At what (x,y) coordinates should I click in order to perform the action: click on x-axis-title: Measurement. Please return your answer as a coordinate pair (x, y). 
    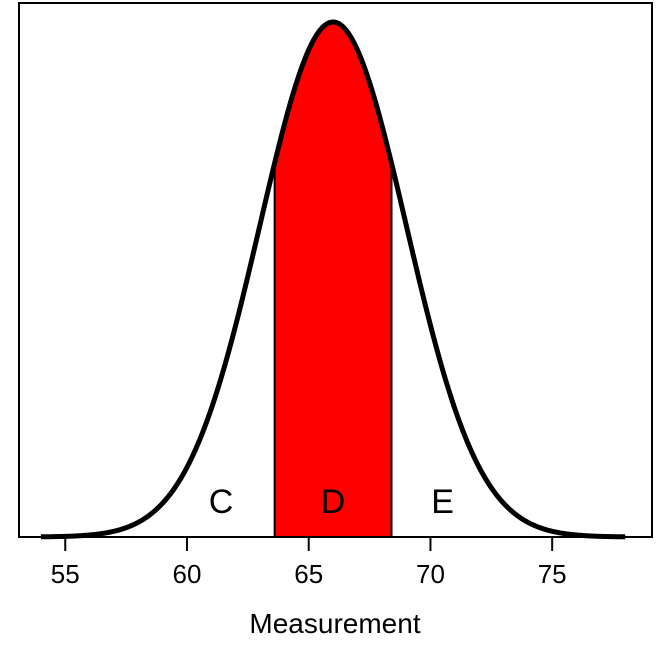
    Looking at the image, I should click on (334, 623).